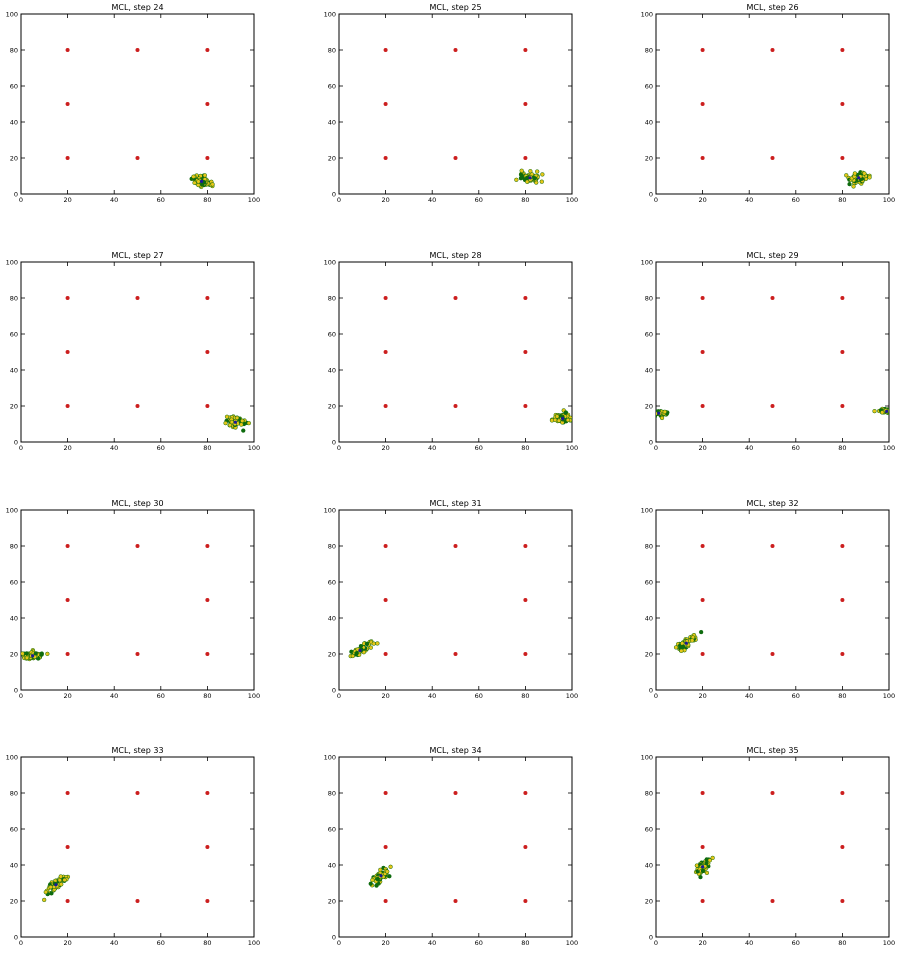 The width and height of the screenshot is (917, 973). Describe the element at coordinates (451, 846) in the screenshot. I see `mcl-subplot: MCL, step 34 0 20 40 60 80 100 0 20 40 60 80 100` at that location.